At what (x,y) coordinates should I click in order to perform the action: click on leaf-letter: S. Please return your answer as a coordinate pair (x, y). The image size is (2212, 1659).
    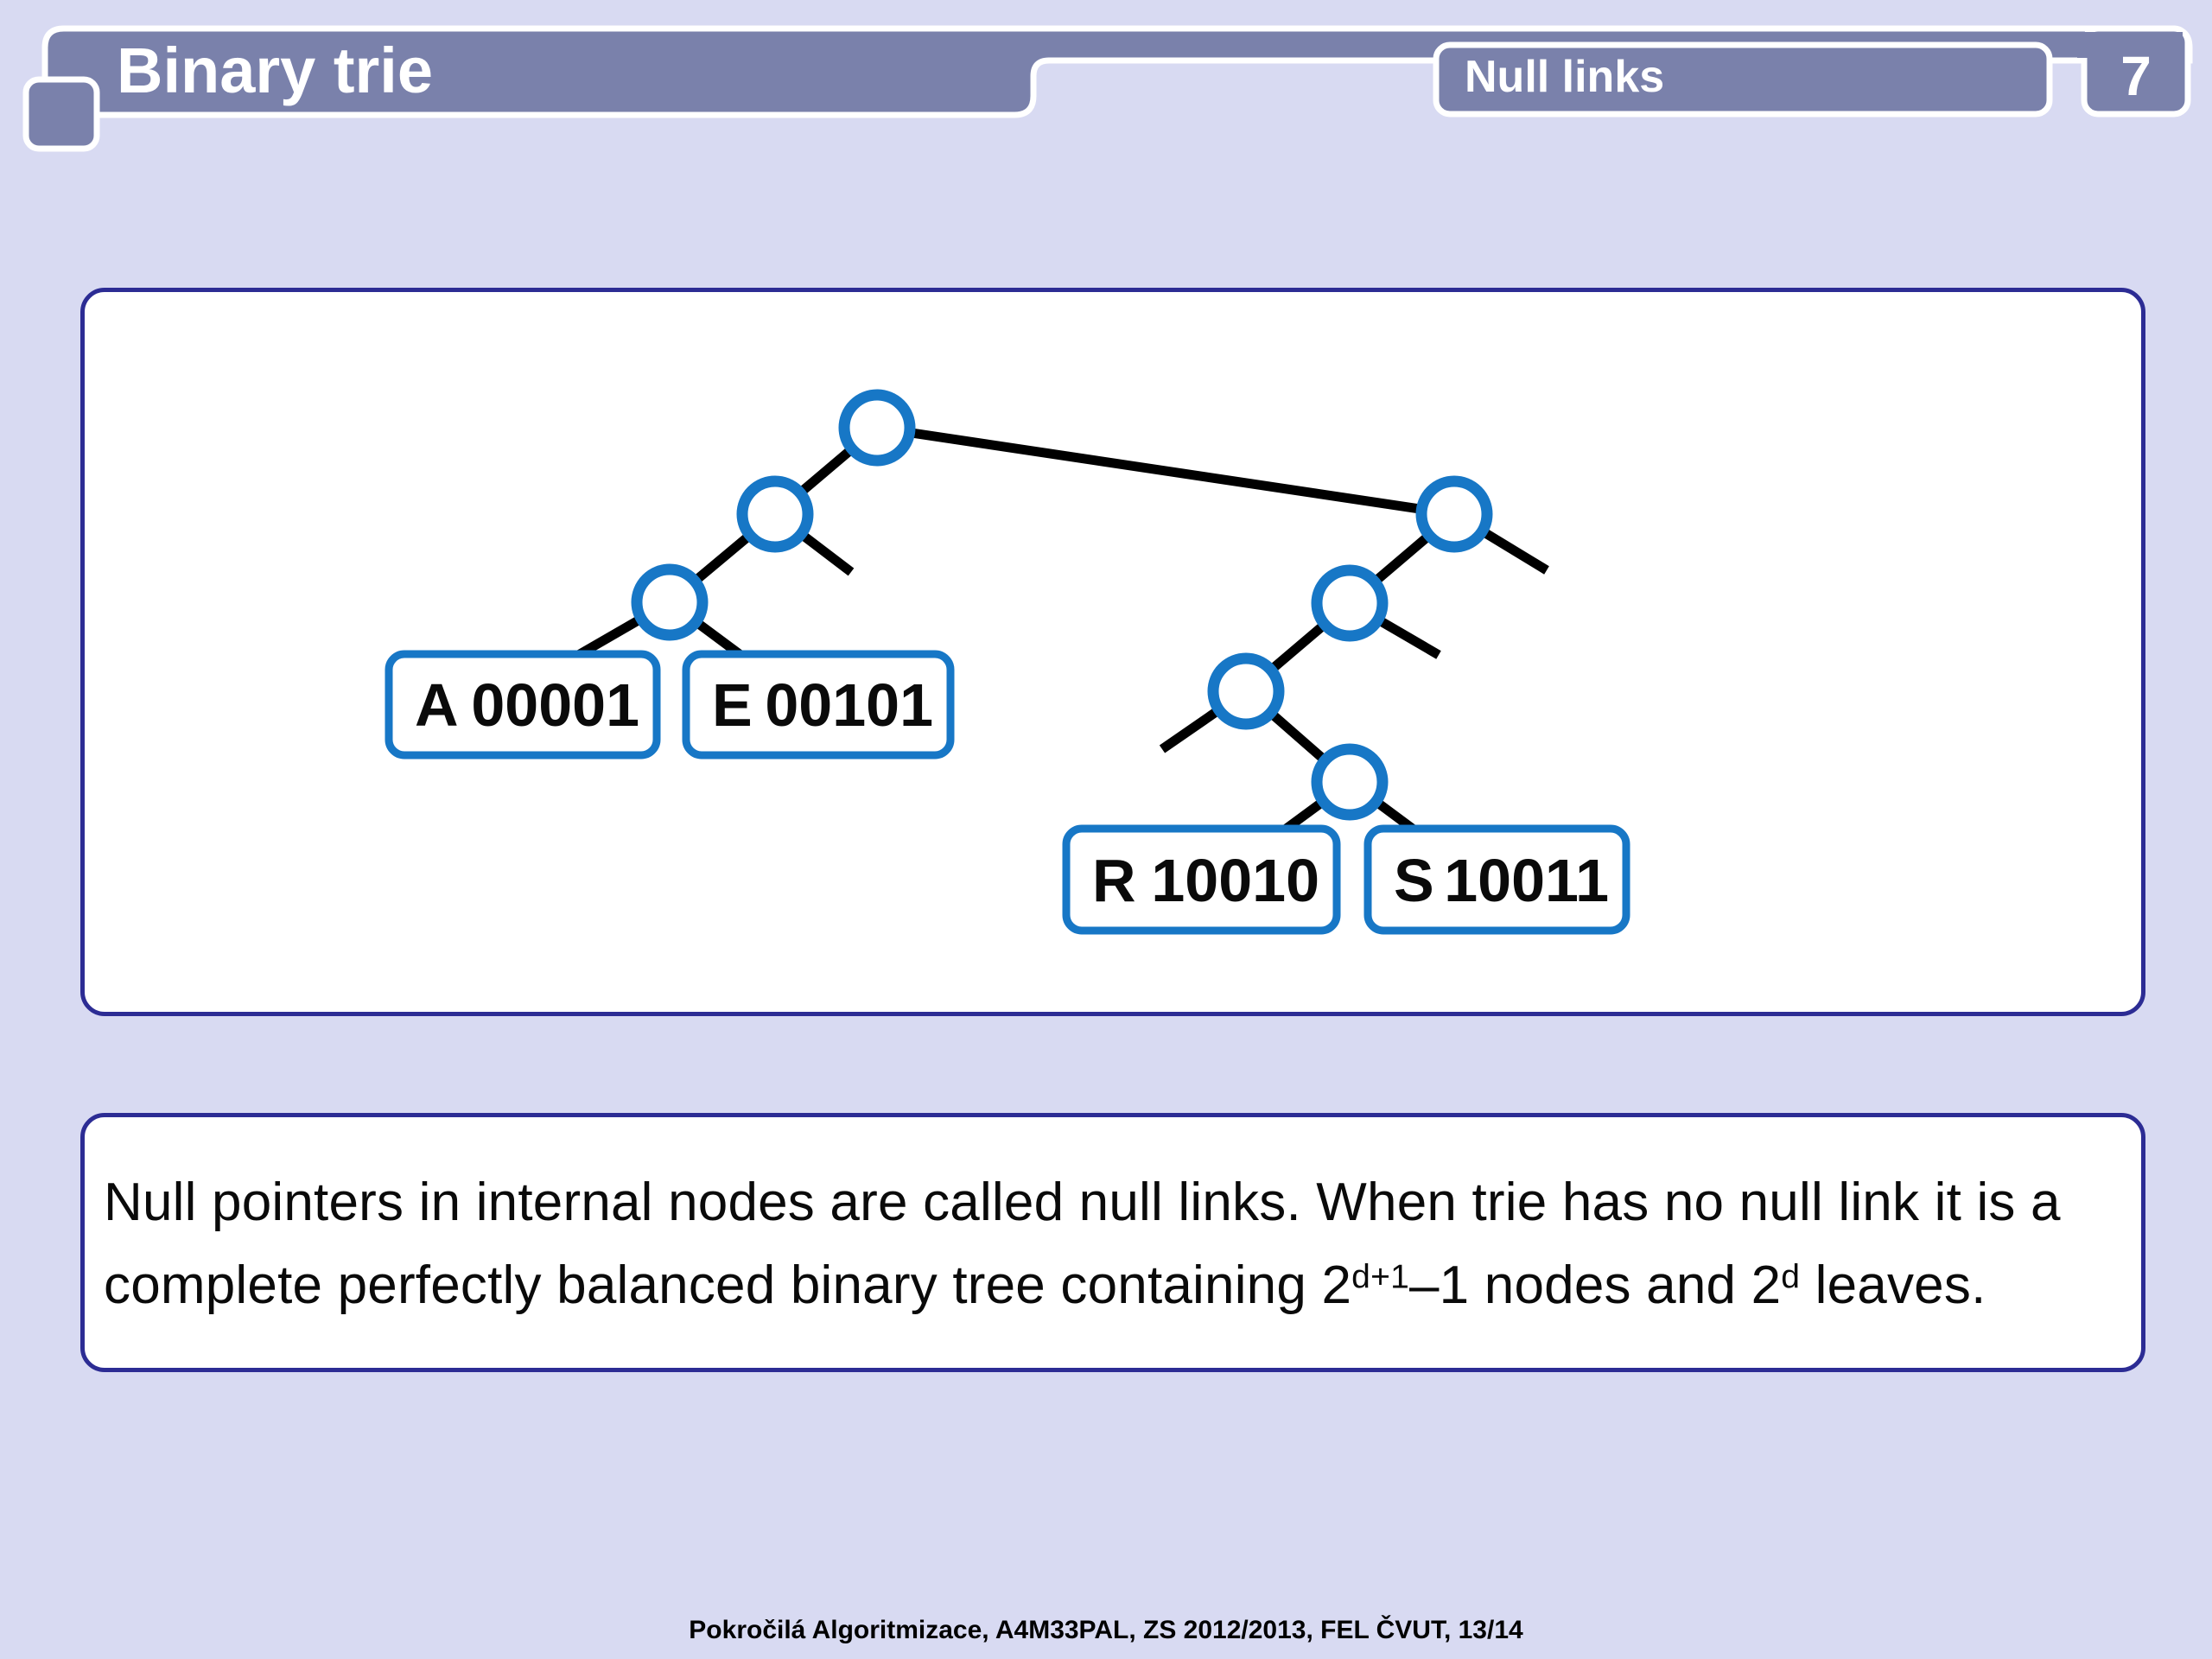
    Looking at the image, I should click on (1414, 880).